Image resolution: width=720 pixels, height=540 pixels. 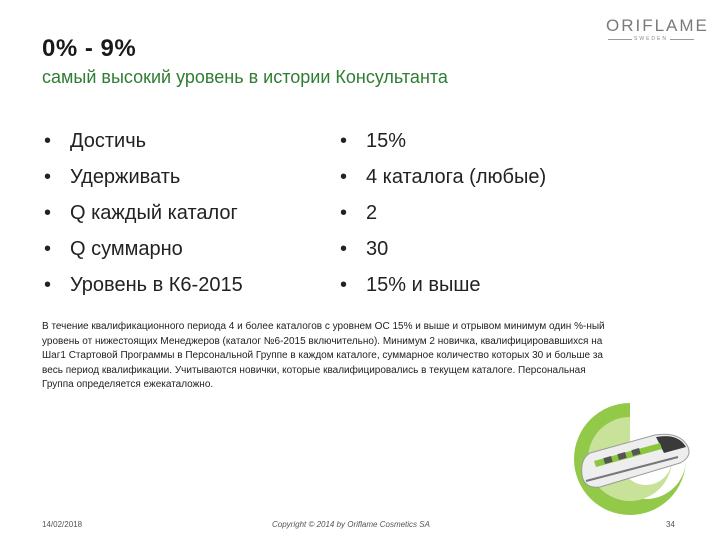 What do you see at coordinates (62, 524) in the screenshot?
I see `footer-date: 14/02/2018` at bounding box center [62, 524].